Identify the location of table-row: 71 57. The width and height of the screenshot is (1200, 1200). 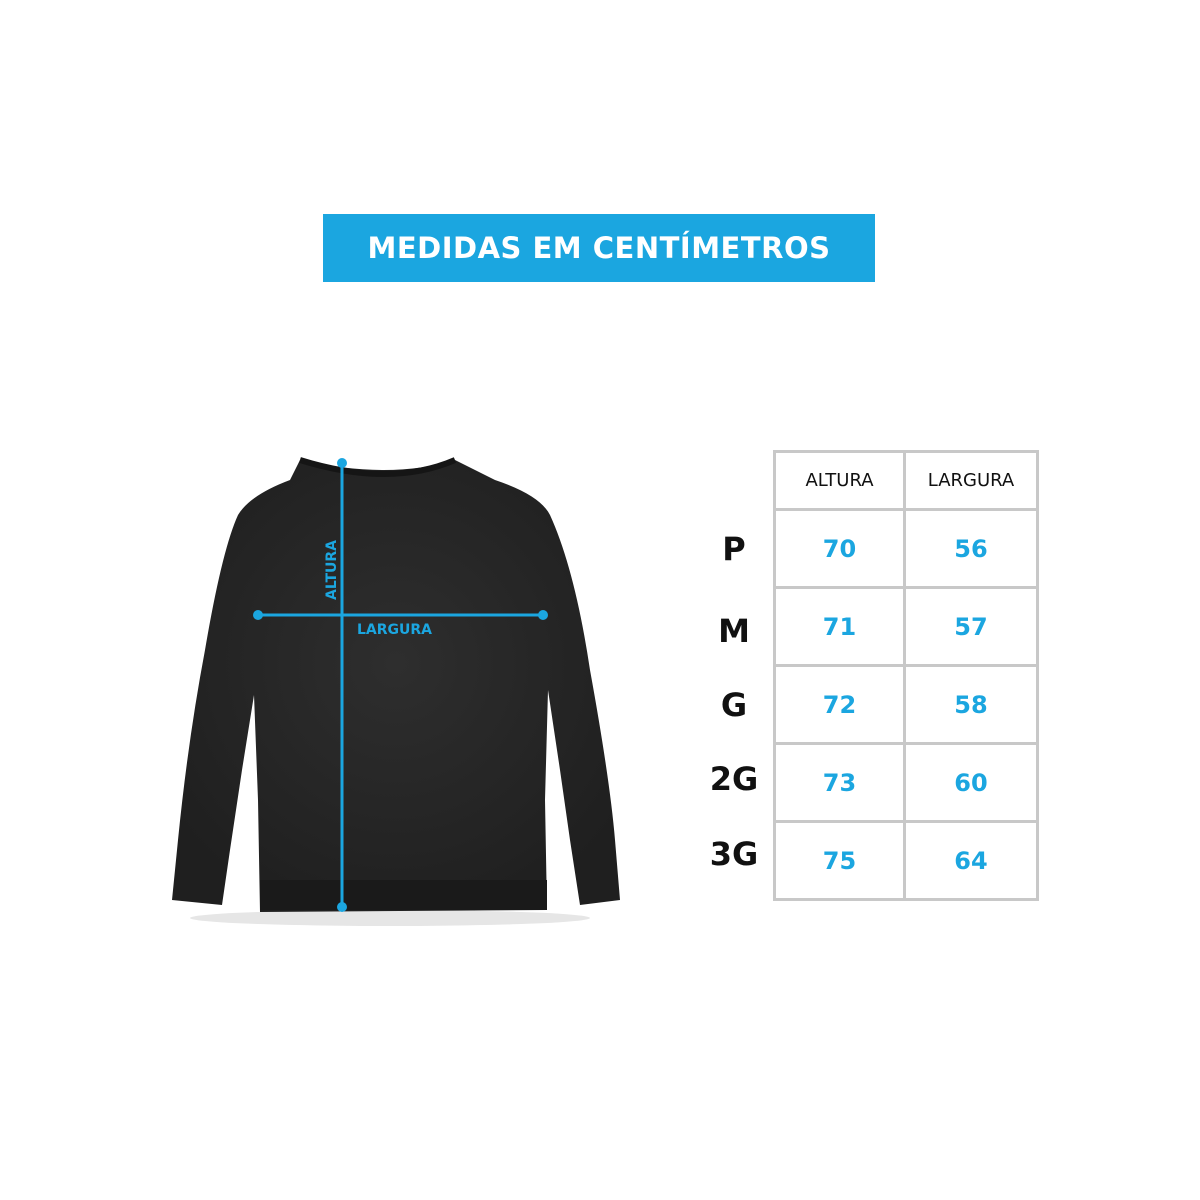
(906, 626).